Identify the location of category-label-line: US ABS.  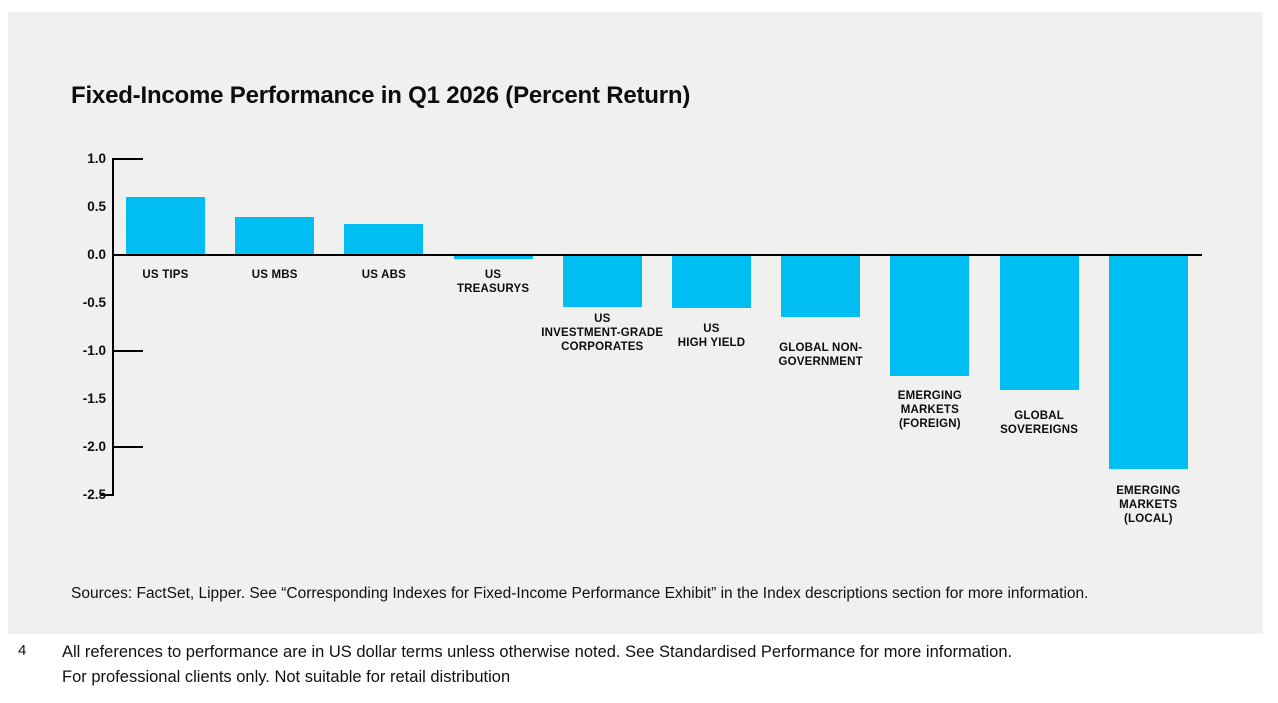
(383, 275).